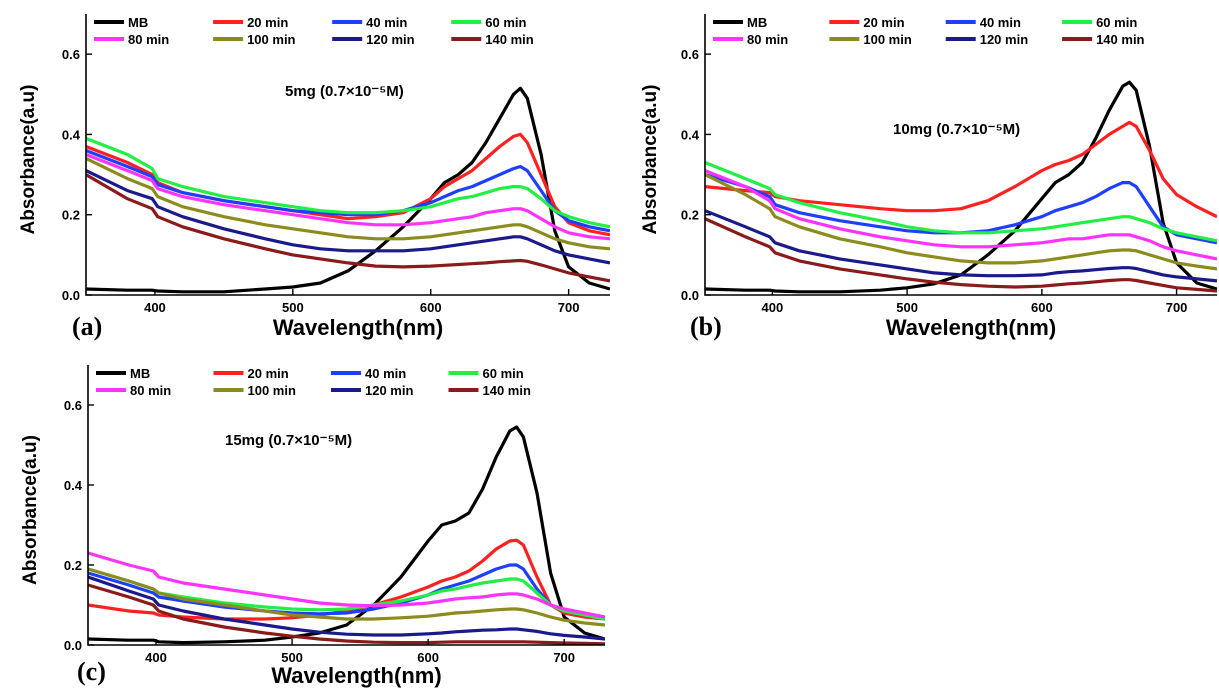 The height and width of the screenshot is (692, 1219). Describe the element at coordinates (346, 594) in the screenshot. I see `series-line-60-min` at that location.